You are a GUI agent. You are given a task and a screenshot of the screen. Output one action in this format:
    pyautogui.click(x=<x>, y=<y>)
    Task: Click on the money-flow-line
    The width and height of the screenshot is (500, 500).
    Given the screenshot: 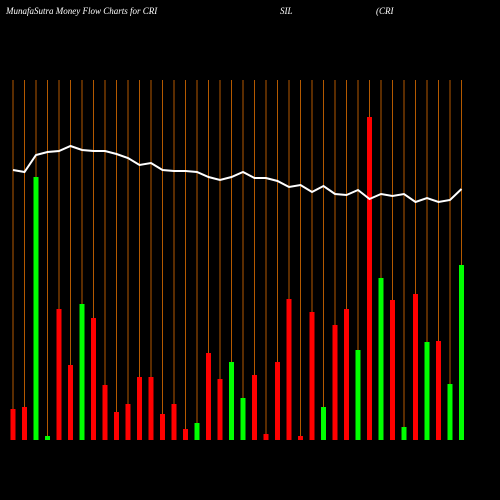 What is the action you would take?
    pyautogui.click(x=237, y=174)
    